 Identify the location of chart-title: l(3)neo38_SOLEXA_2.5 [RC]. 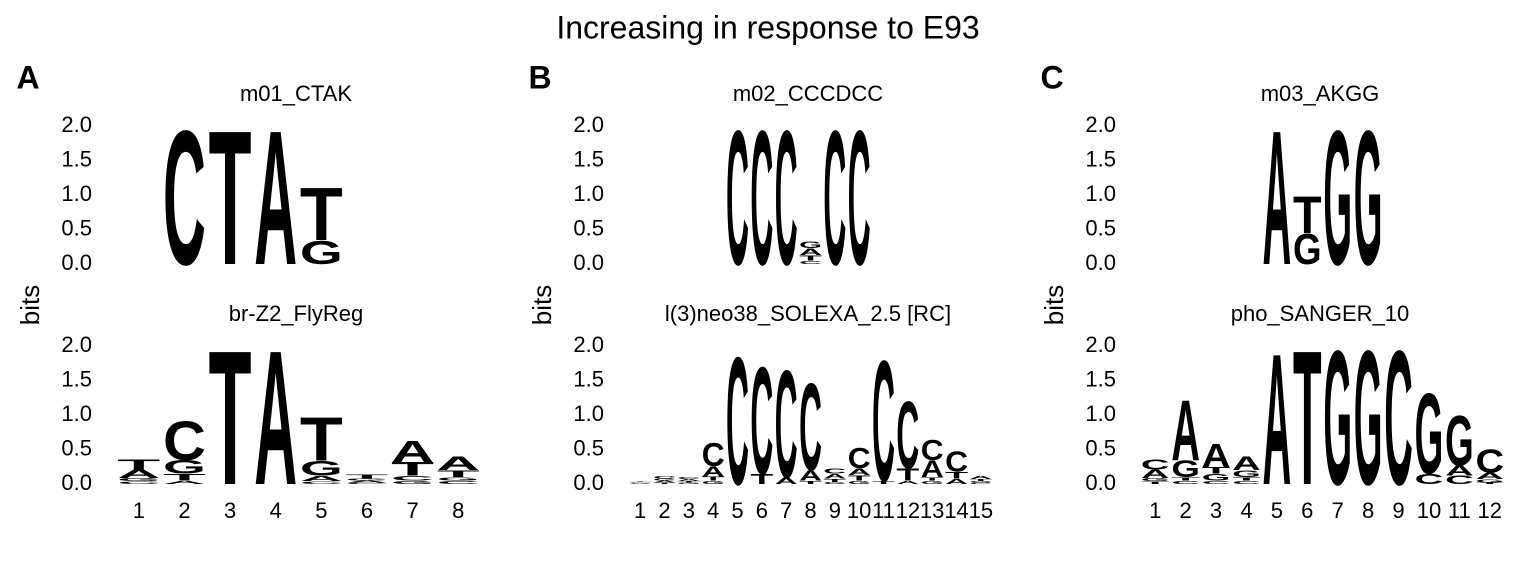
(808, 313).